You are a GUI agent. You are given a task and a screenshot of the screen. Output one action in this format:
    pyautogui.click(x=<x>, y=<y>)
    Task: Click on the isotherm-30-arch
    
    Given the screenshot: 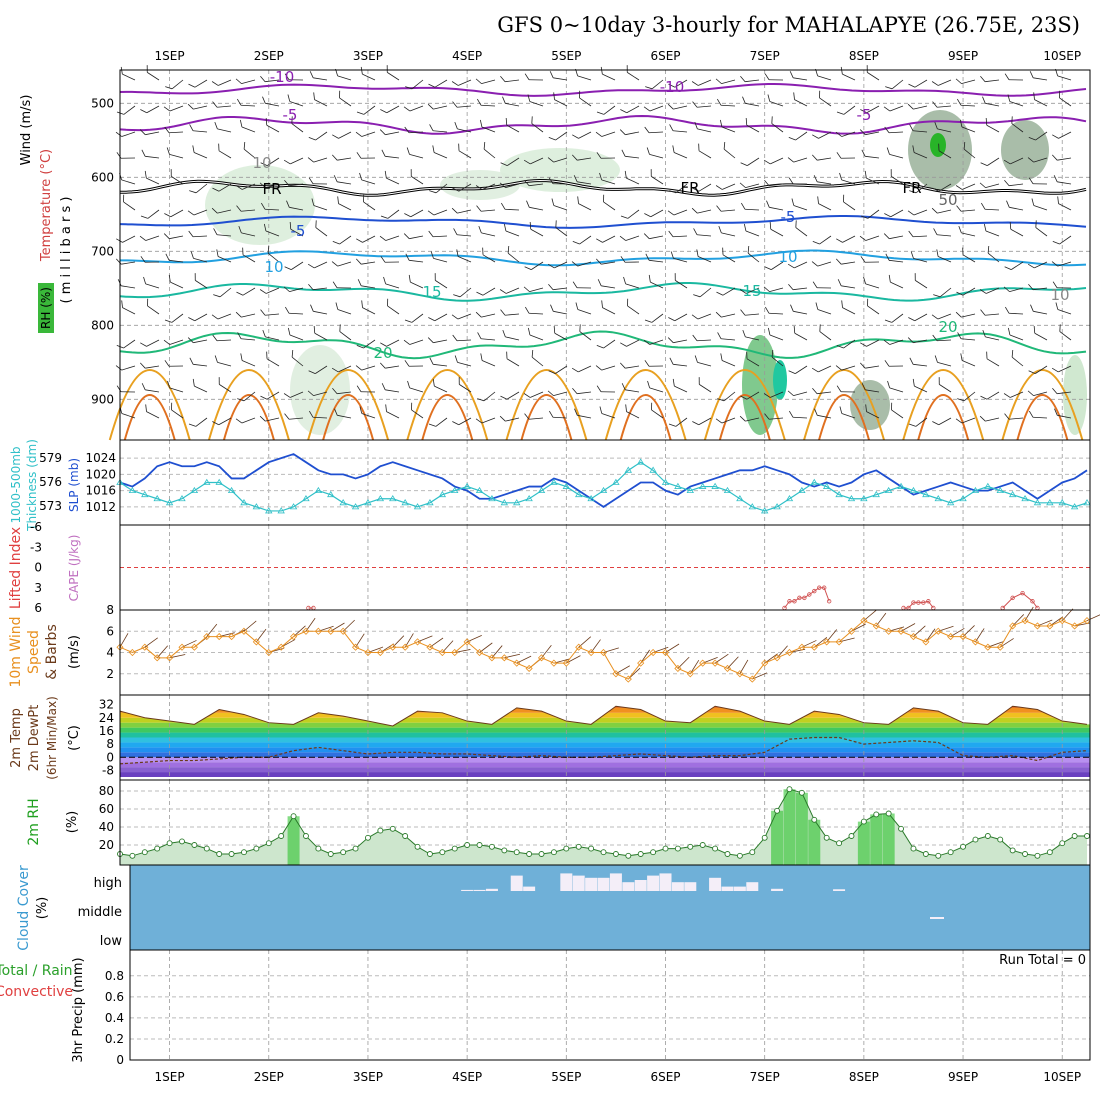 What is the action you would take?
    pyautogui.click(x=447, y=417)
    